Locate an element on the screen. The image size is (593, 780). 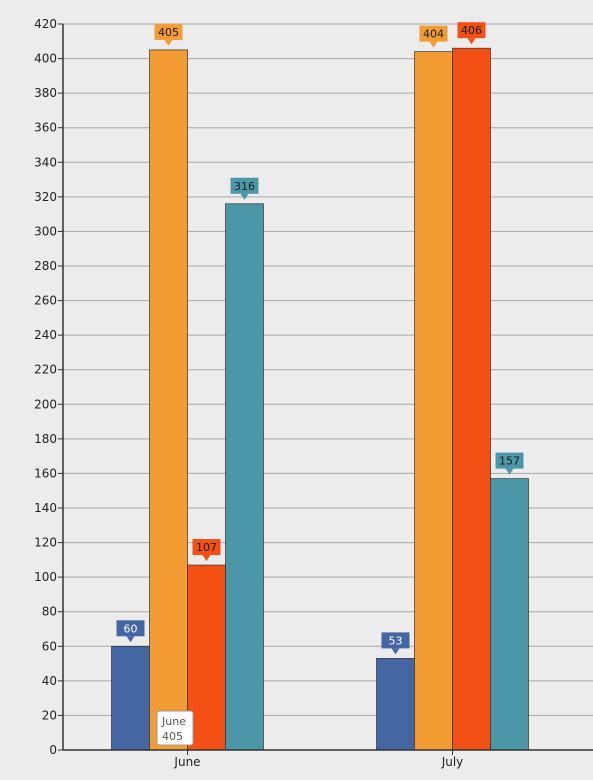
data-label: 53 is located at coordinates (396, 640).